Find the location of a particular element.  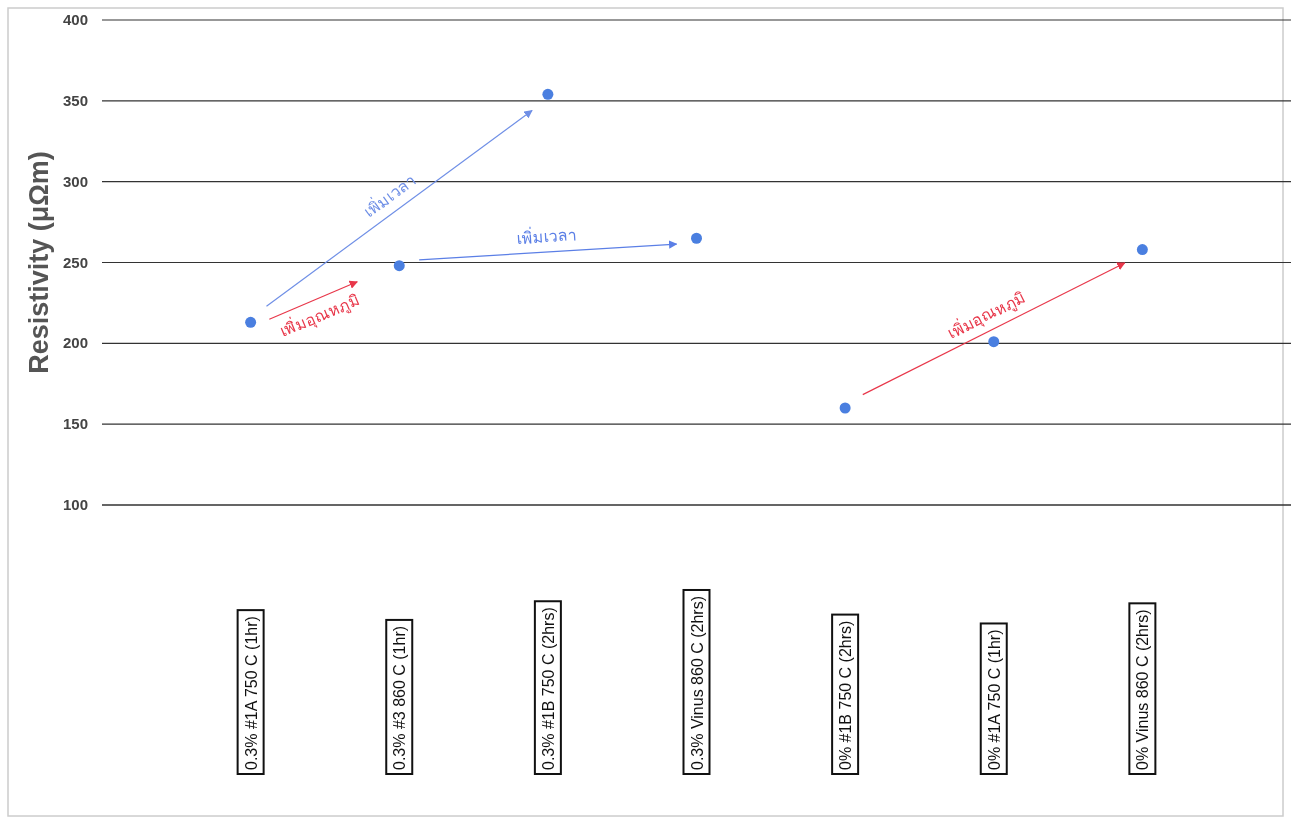

x-tick-label: 0% #1B 750 C (2hrs) is located at coordinates (846, 695).